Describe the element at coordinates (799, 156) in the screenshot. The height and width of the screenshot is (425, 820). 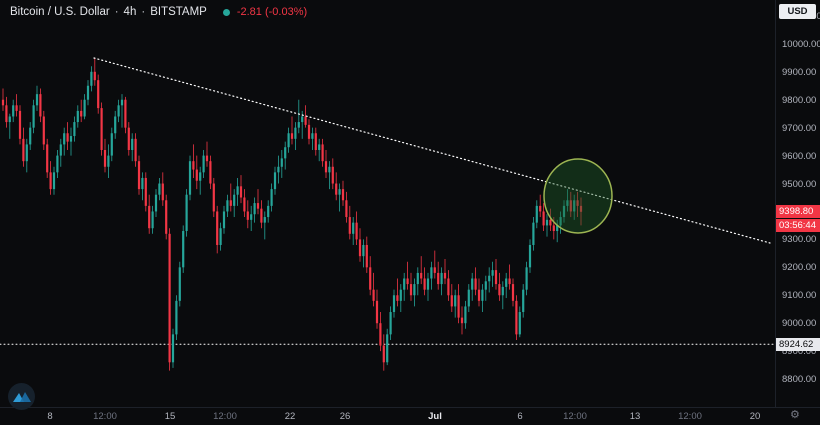
I see `price-tick-label: 9600.00` at that location.